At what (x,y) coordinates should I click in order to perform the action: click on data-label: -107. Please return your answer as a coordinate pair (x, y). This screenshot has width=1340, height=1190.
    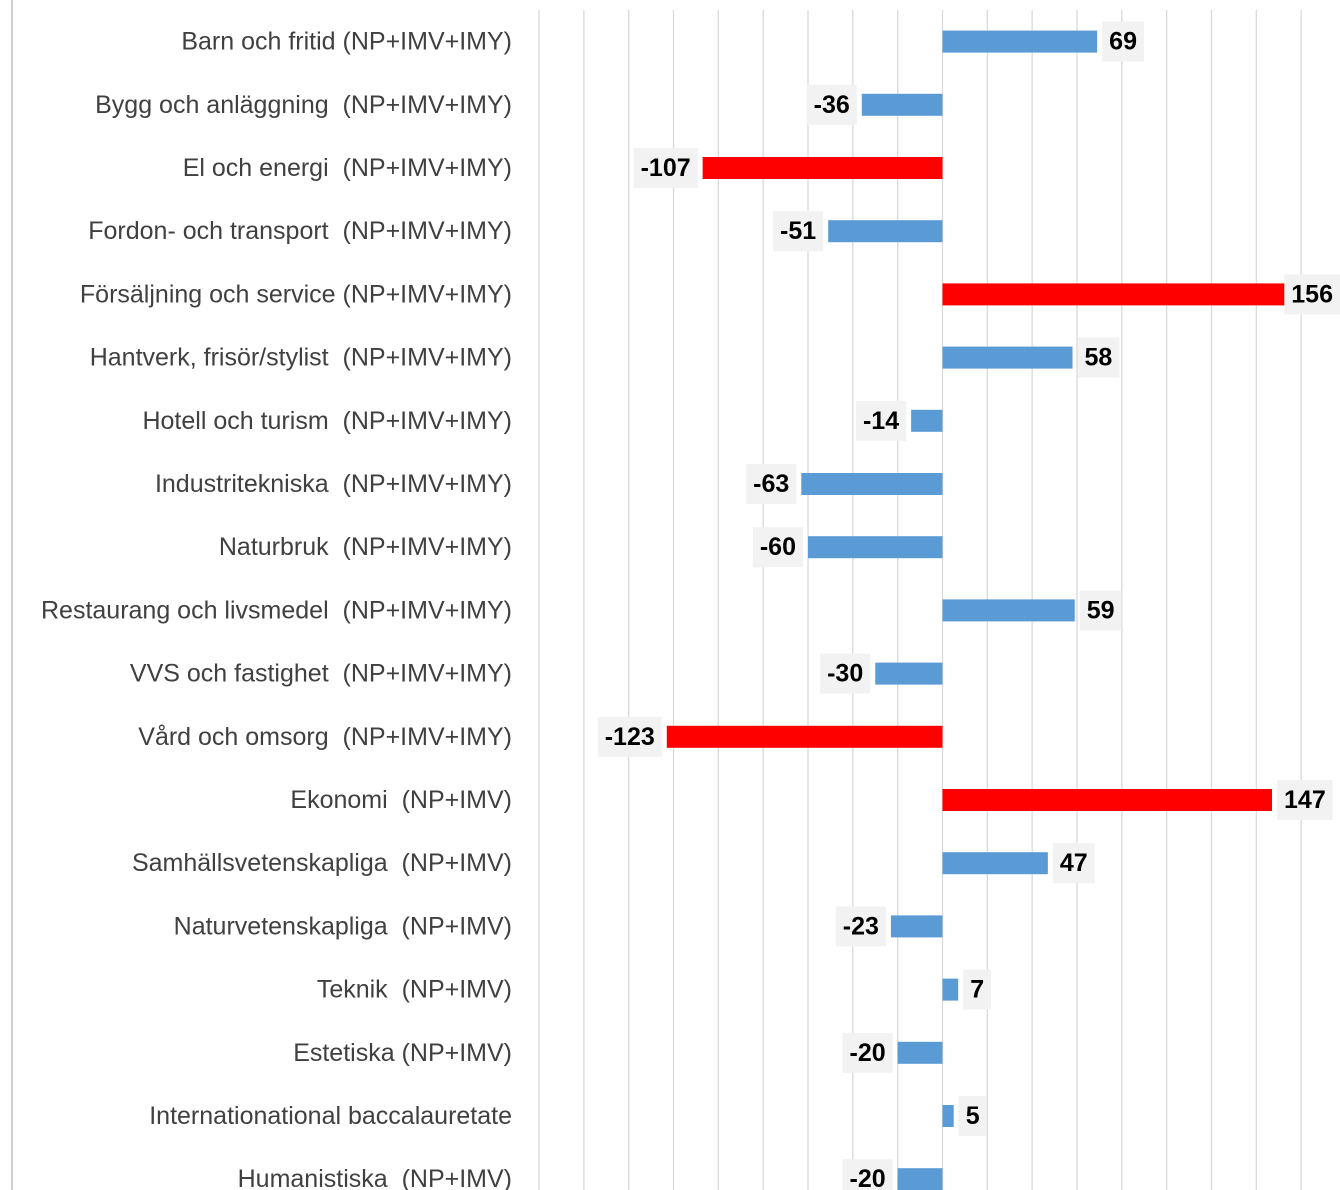
    Looking at the image, I should click on (665, 168).